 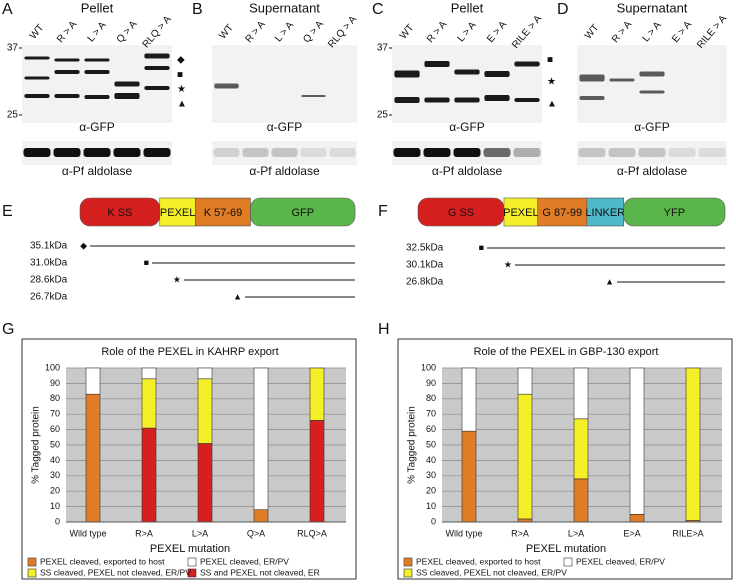 I want to click on x-tick-label: L>A, so click(x=576, y=533).